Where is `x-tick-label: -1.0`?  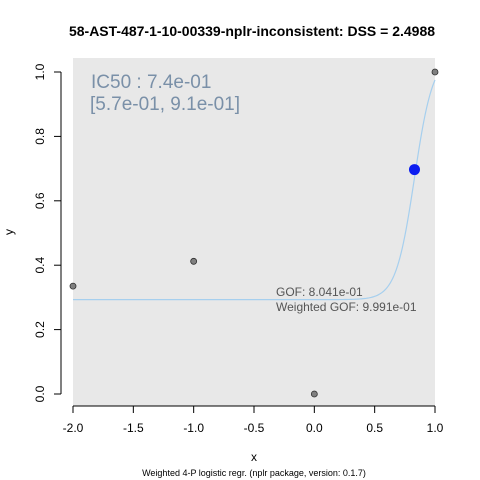 x-tick-label: -1.0 is located at coordinates (193, 428).